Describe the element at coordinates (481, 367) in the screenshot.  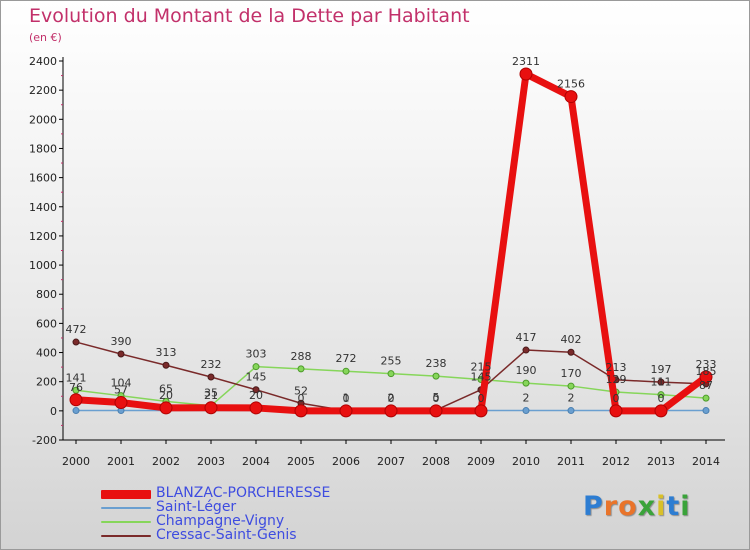
I see `data-label-2: 215` at that location.